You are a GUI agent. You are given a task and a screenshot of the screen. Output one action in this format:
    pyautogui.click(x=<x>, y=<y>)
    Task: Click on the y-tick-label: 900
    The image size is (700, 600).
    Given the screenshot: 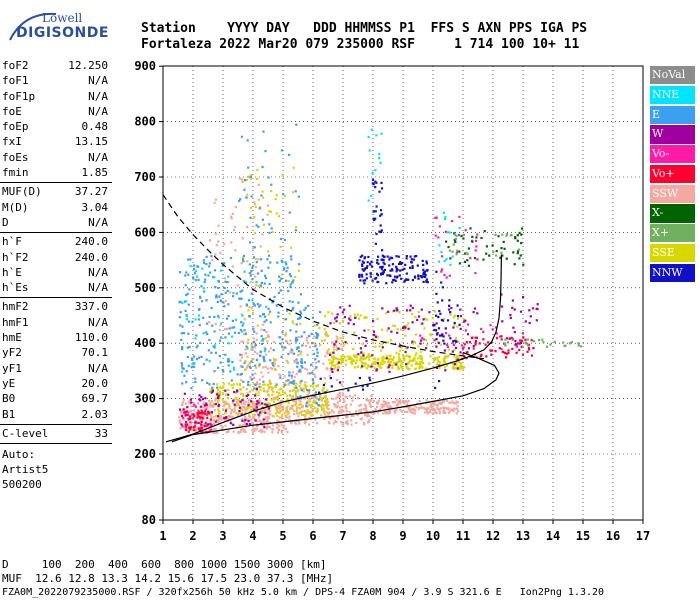 What is the action you would take?
    pyautogui.click(x=145, y=66)
    